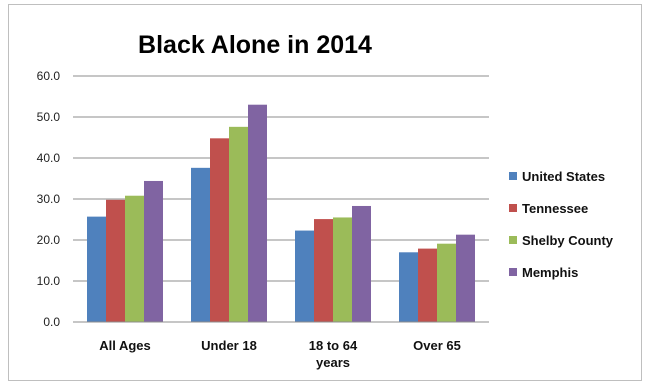  Describe the element at coordinates (255, 45) in the screenshot. I see `chart-title: Black Alone in 2014` at that location.